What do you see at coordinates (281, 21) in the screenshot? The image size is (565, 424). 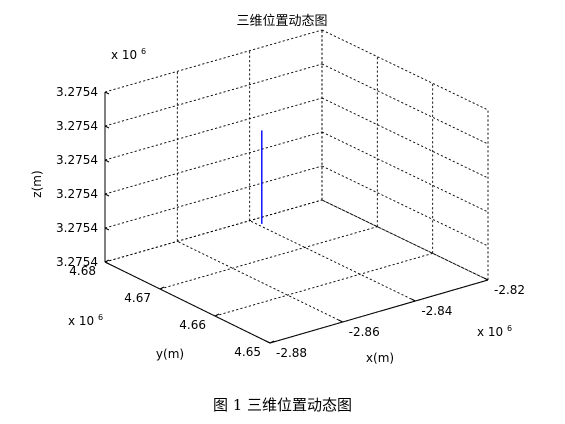 I see `chart-title: 三维位置动态图` at bounding box center [281, 21].